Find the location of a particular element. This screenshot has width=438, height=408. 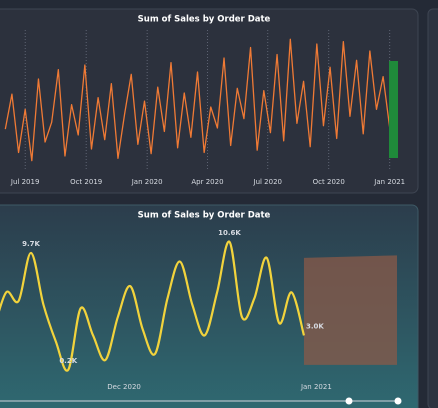

data-label: 0.2K is located at coordinates (68, 361).